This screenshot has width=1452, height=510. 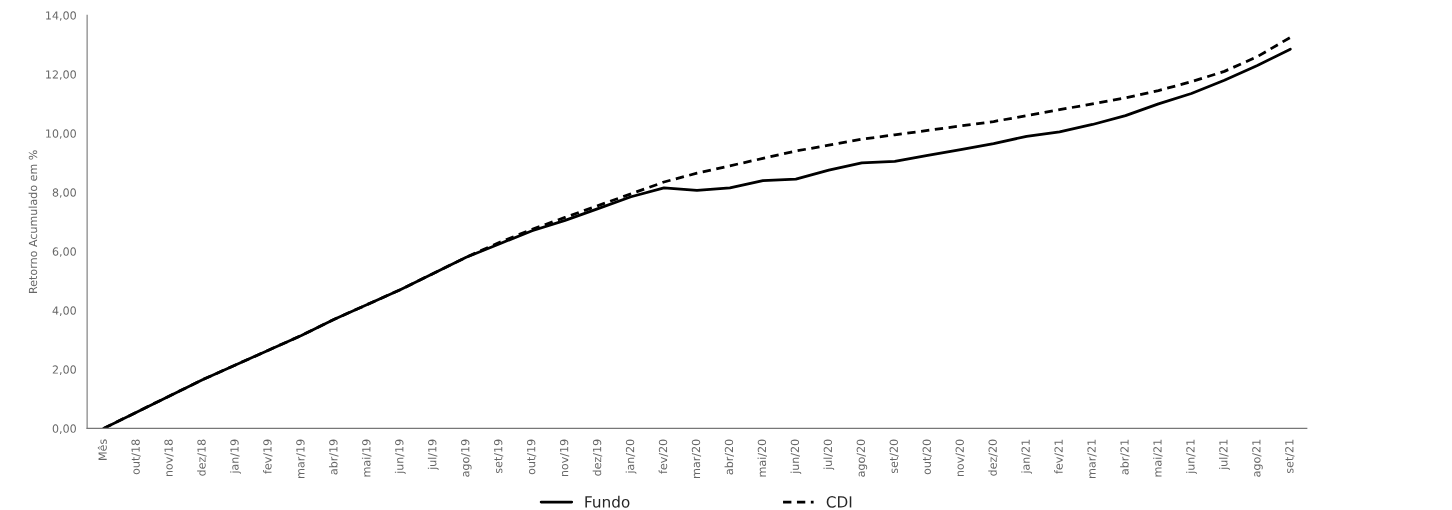 What do you see at coordinates (64, 193) in the screenshot?
I see `y-tick-label: 8,00` at bounding box center [64, 193].